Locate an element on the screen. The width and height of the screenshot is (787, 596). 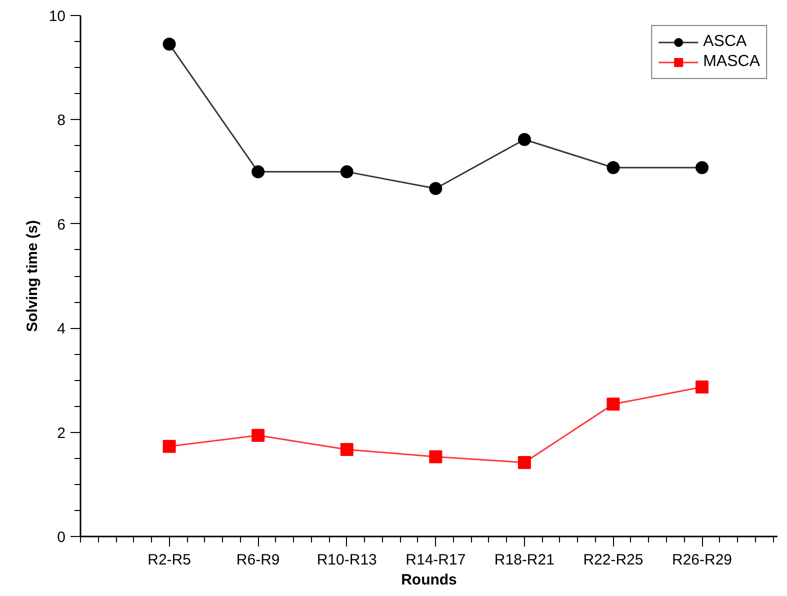
x-tick-label: R14-R17 is located at coordinates (436, 560).